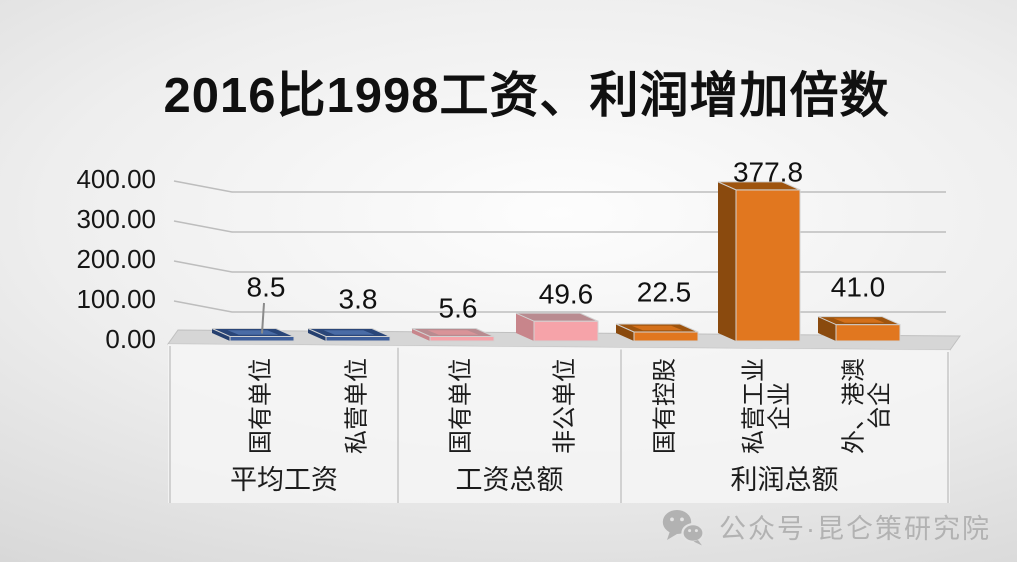  I want to click on group-label: 平均工资, so click(284, 480).